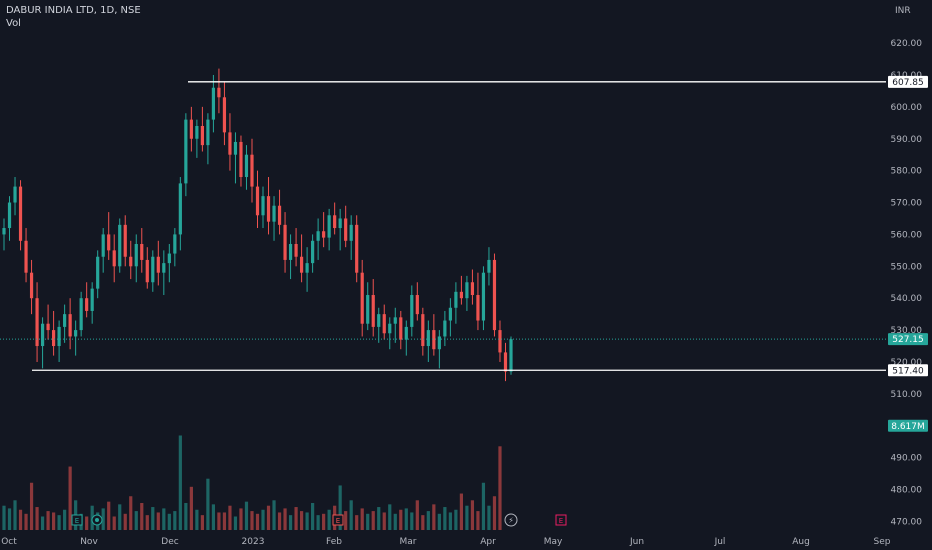  What do you see at coordinates (561, 520) in the screenshot?
I see `upcoming-earnings-marker-icon` at bounding box center [561, 520].